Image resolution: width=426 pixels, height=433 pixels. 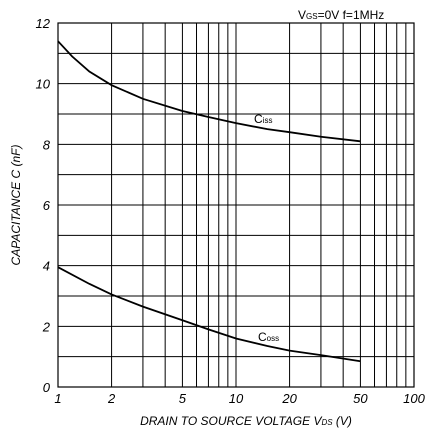 I want to click on x-tick-labels: 1 2 5 10 20 50 100, so click(x=239, y=398).